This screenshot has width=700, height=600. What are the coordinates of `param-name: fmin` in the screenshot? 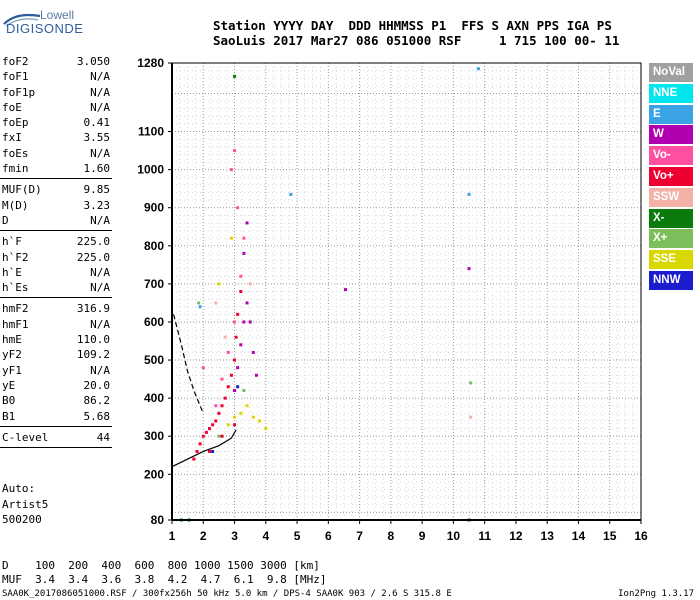 It's located at (15, 169).